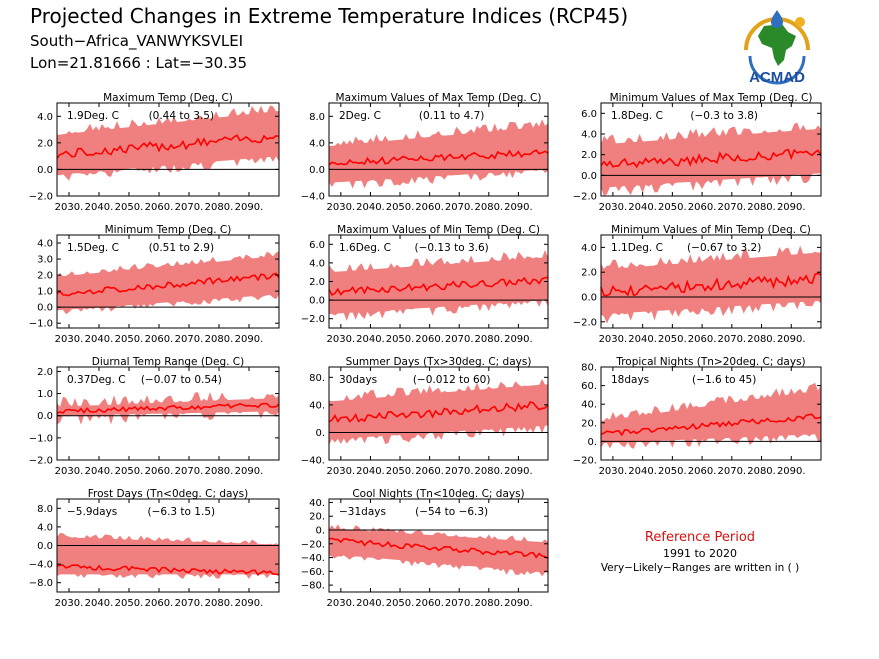 The image size is (879, 659). What do you see at coordinates (637, 248) in the screenshot?
I see `change-label: 1.1Deg. C` at bounding box center [637, 248].